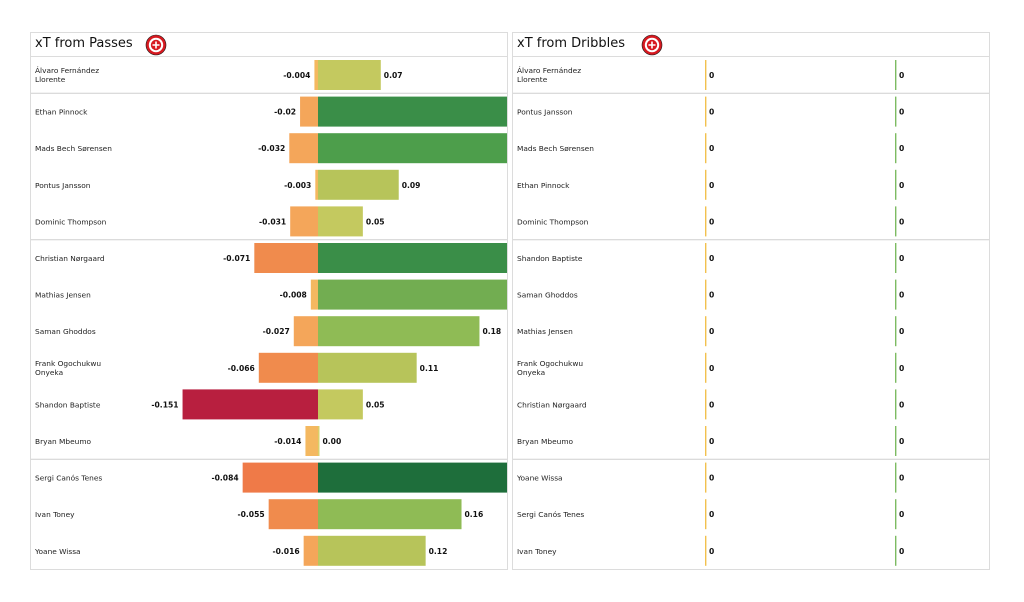 This screenshot has width=1024, height=602. I want to click on negative-xt-value: -0.02, so click(285, 112).